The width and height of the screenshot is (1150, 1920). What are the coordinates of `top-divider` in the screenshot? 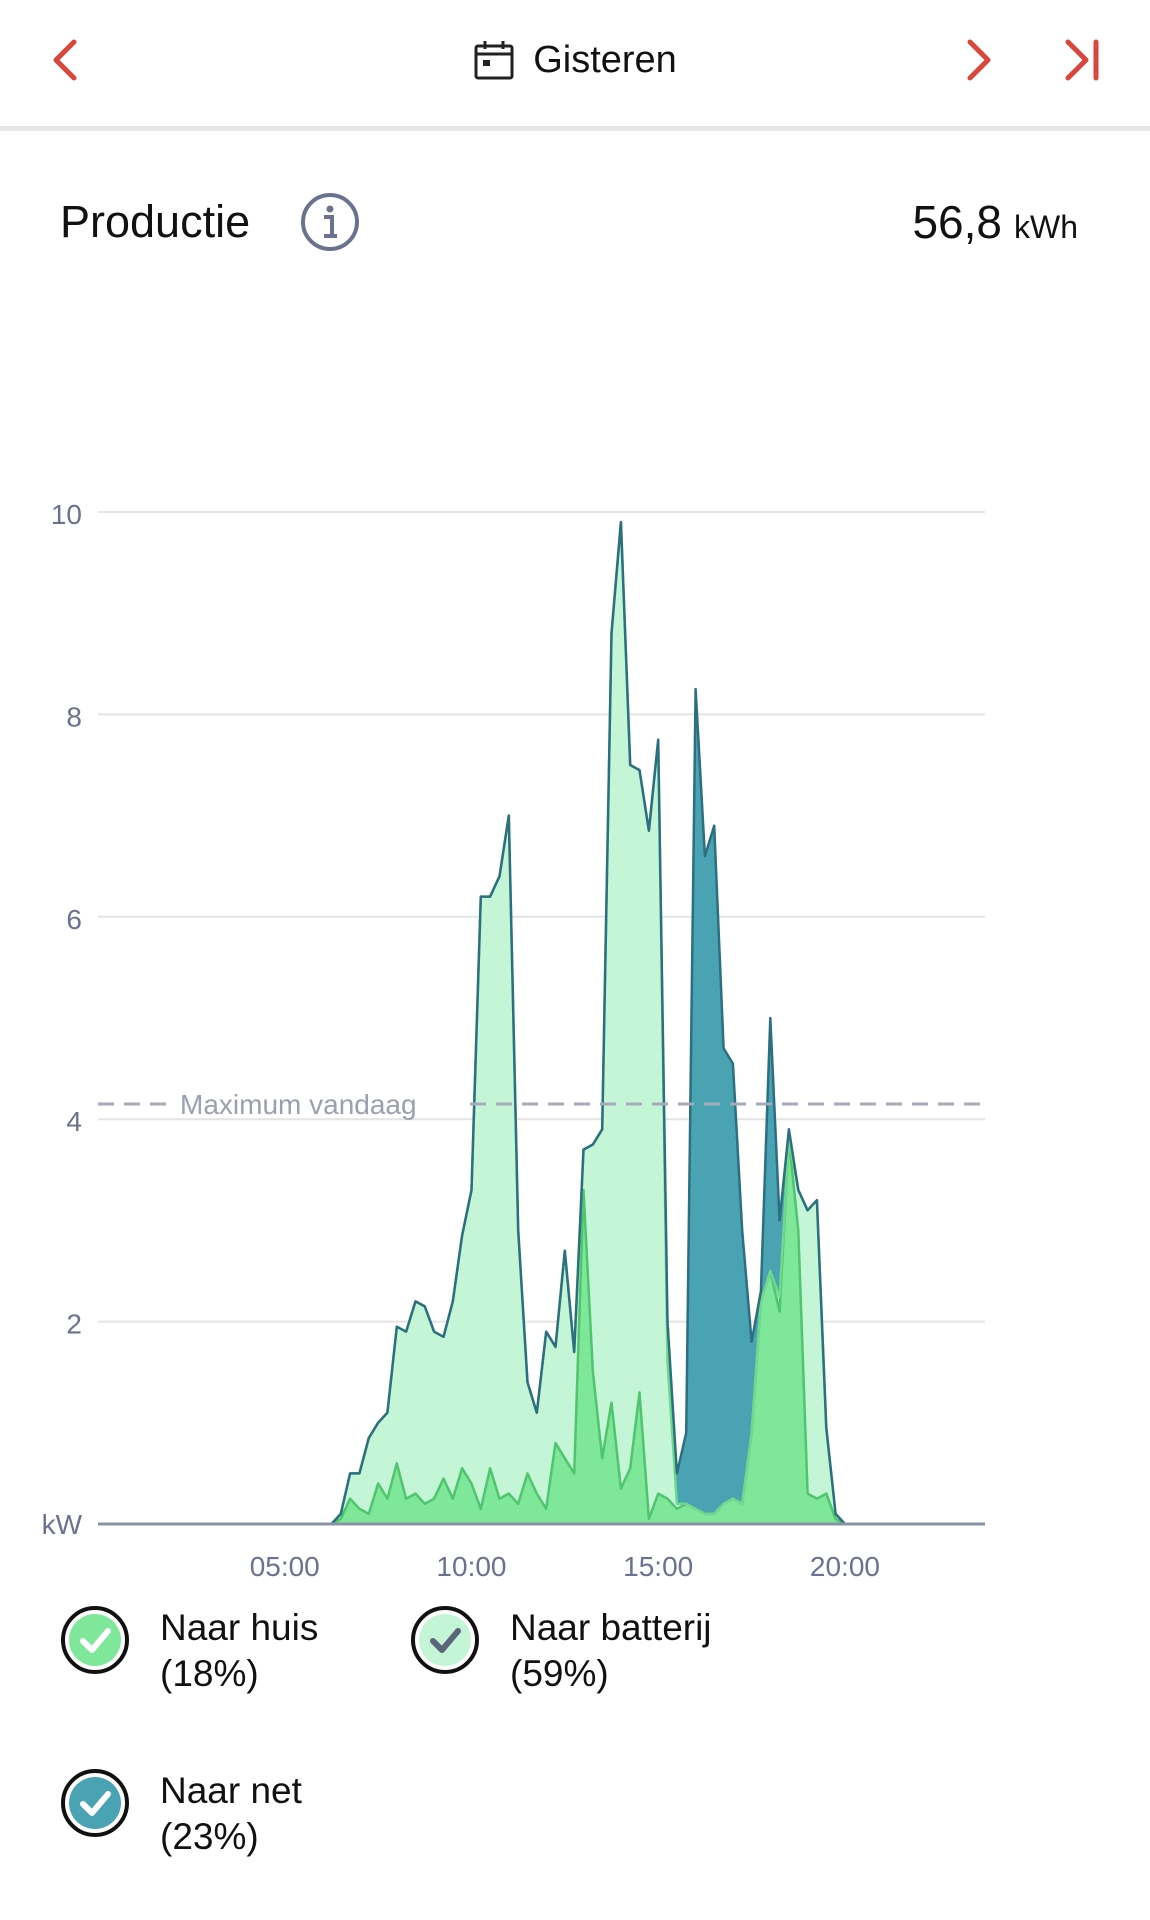 It's located at (575, 128).